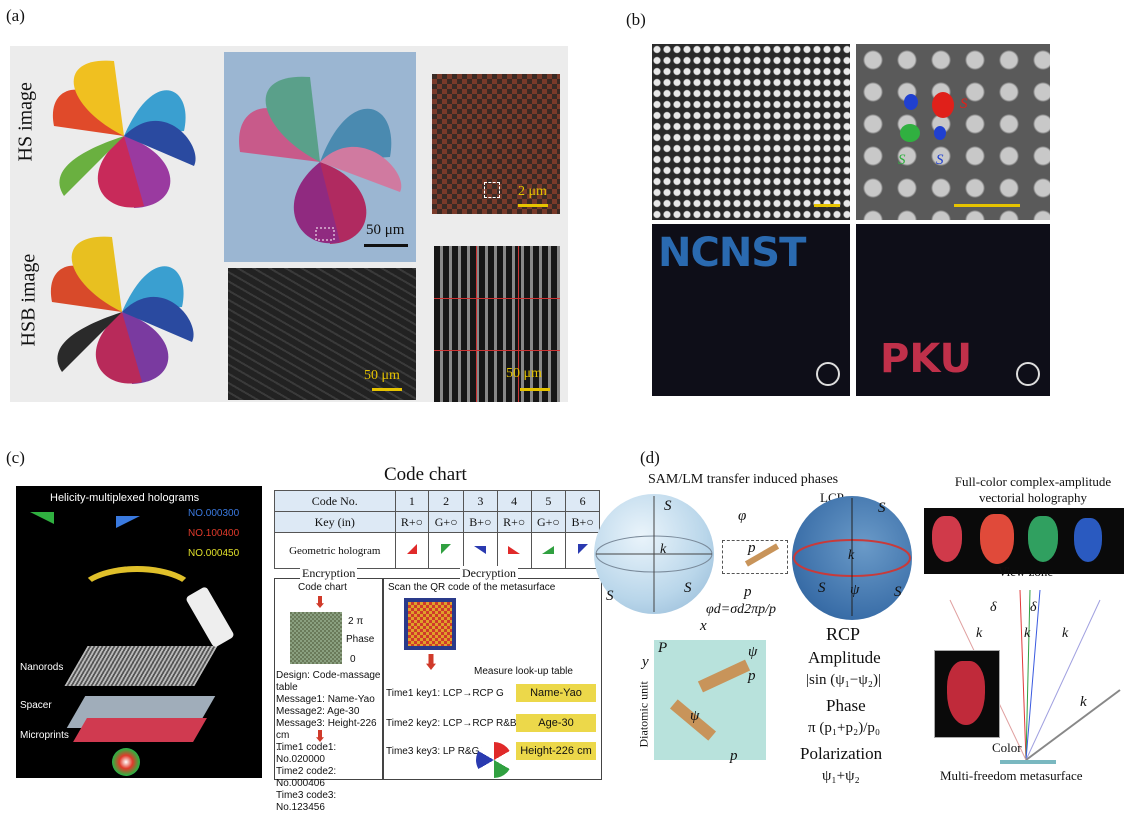  What do you see at coordinates (548, 522) in the screenshot?
I see `key-5: G+○` at bounding box center [548, 522].